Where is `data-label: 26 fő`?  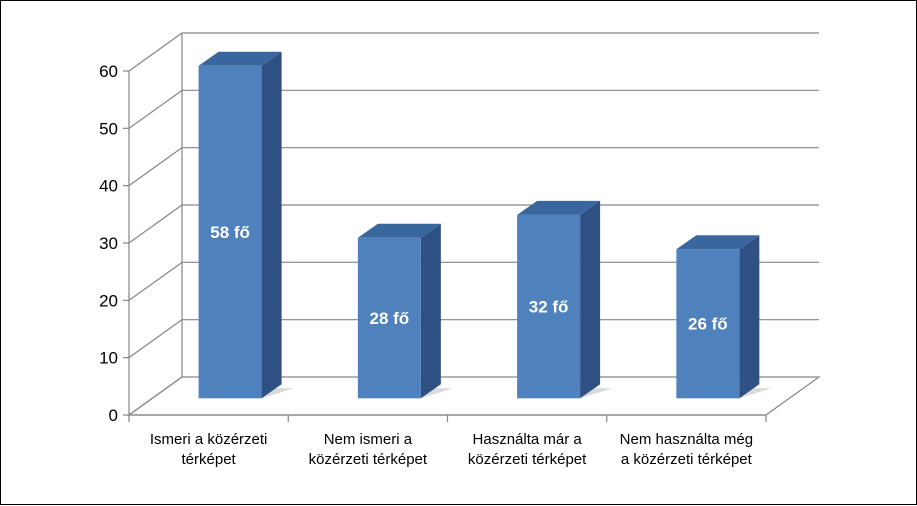 data-label: 26 fő is located at coordinates (708, 324).